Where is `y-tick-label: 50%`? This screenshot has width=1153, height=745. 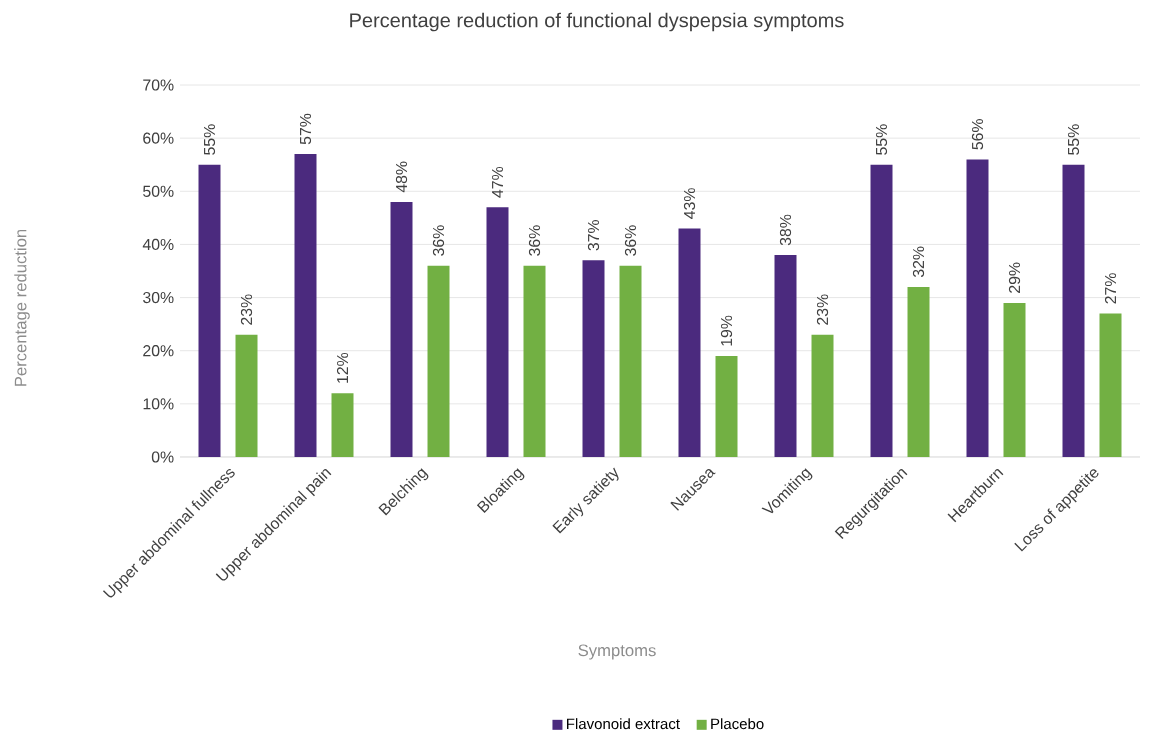 y-tick-label: 50% is located at coordinates (158, 191).